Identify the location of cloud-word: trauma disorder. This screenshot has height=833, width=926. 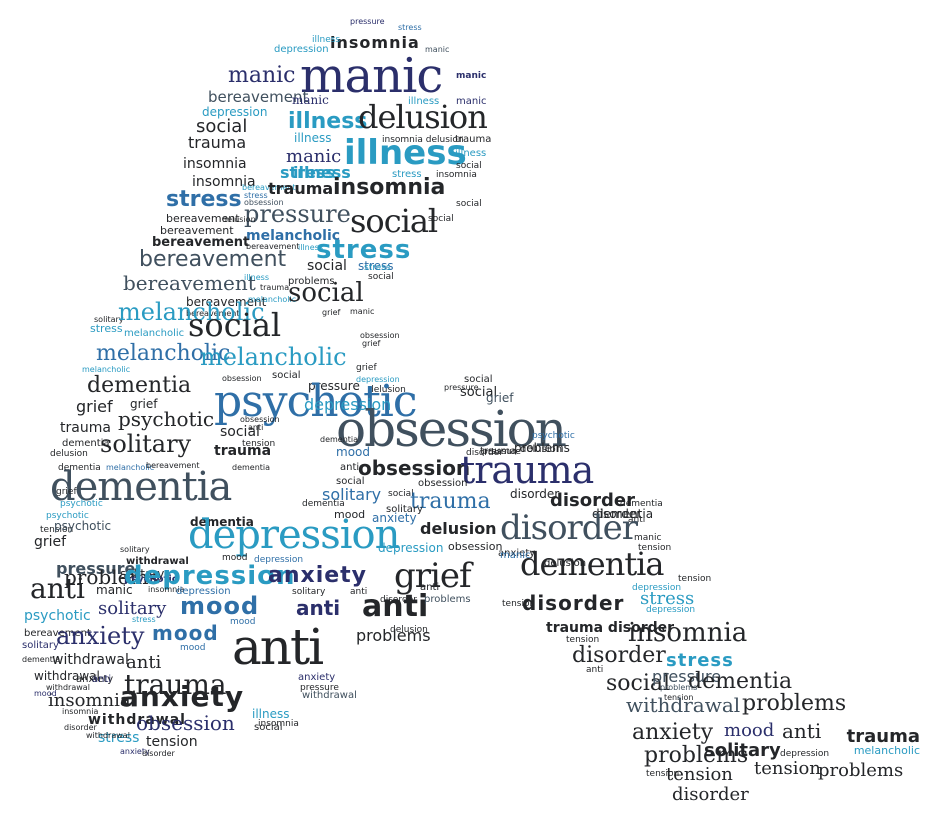
(610, 628).